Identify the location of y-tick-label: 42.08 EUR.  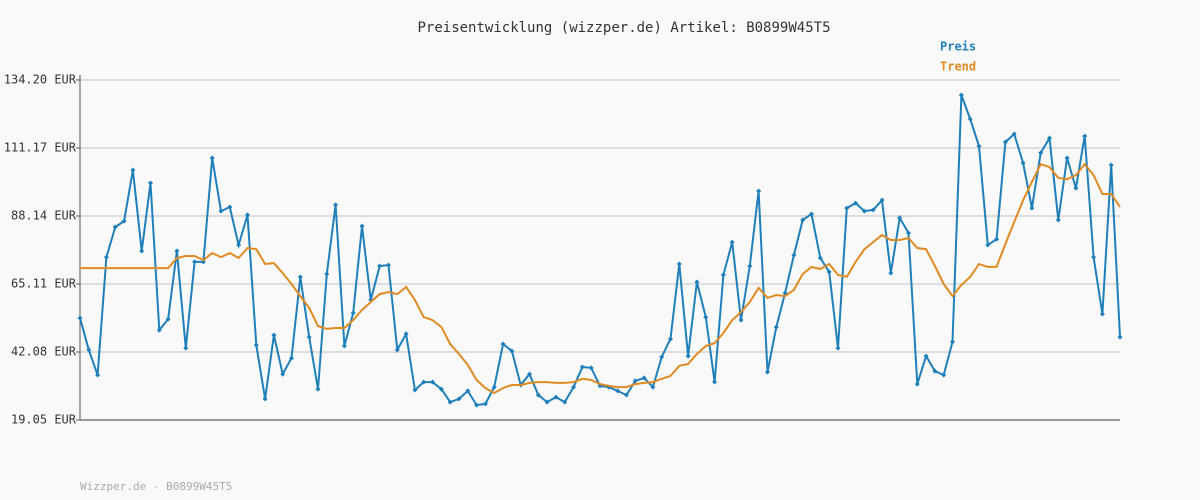
(44, 352).